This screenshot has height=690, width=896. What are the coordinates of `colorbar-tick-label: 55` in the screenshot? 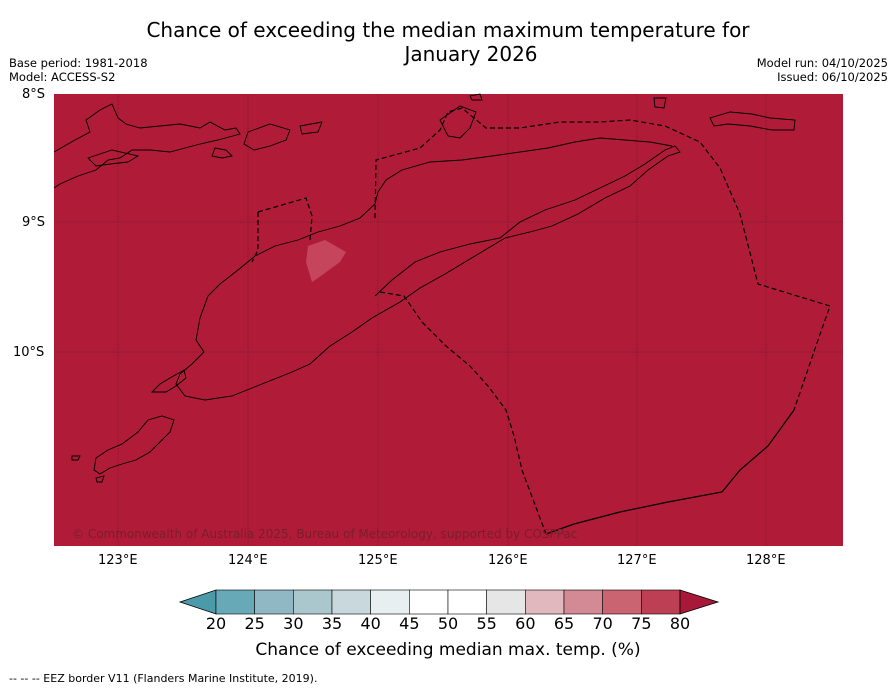 It's located at (486, 623).